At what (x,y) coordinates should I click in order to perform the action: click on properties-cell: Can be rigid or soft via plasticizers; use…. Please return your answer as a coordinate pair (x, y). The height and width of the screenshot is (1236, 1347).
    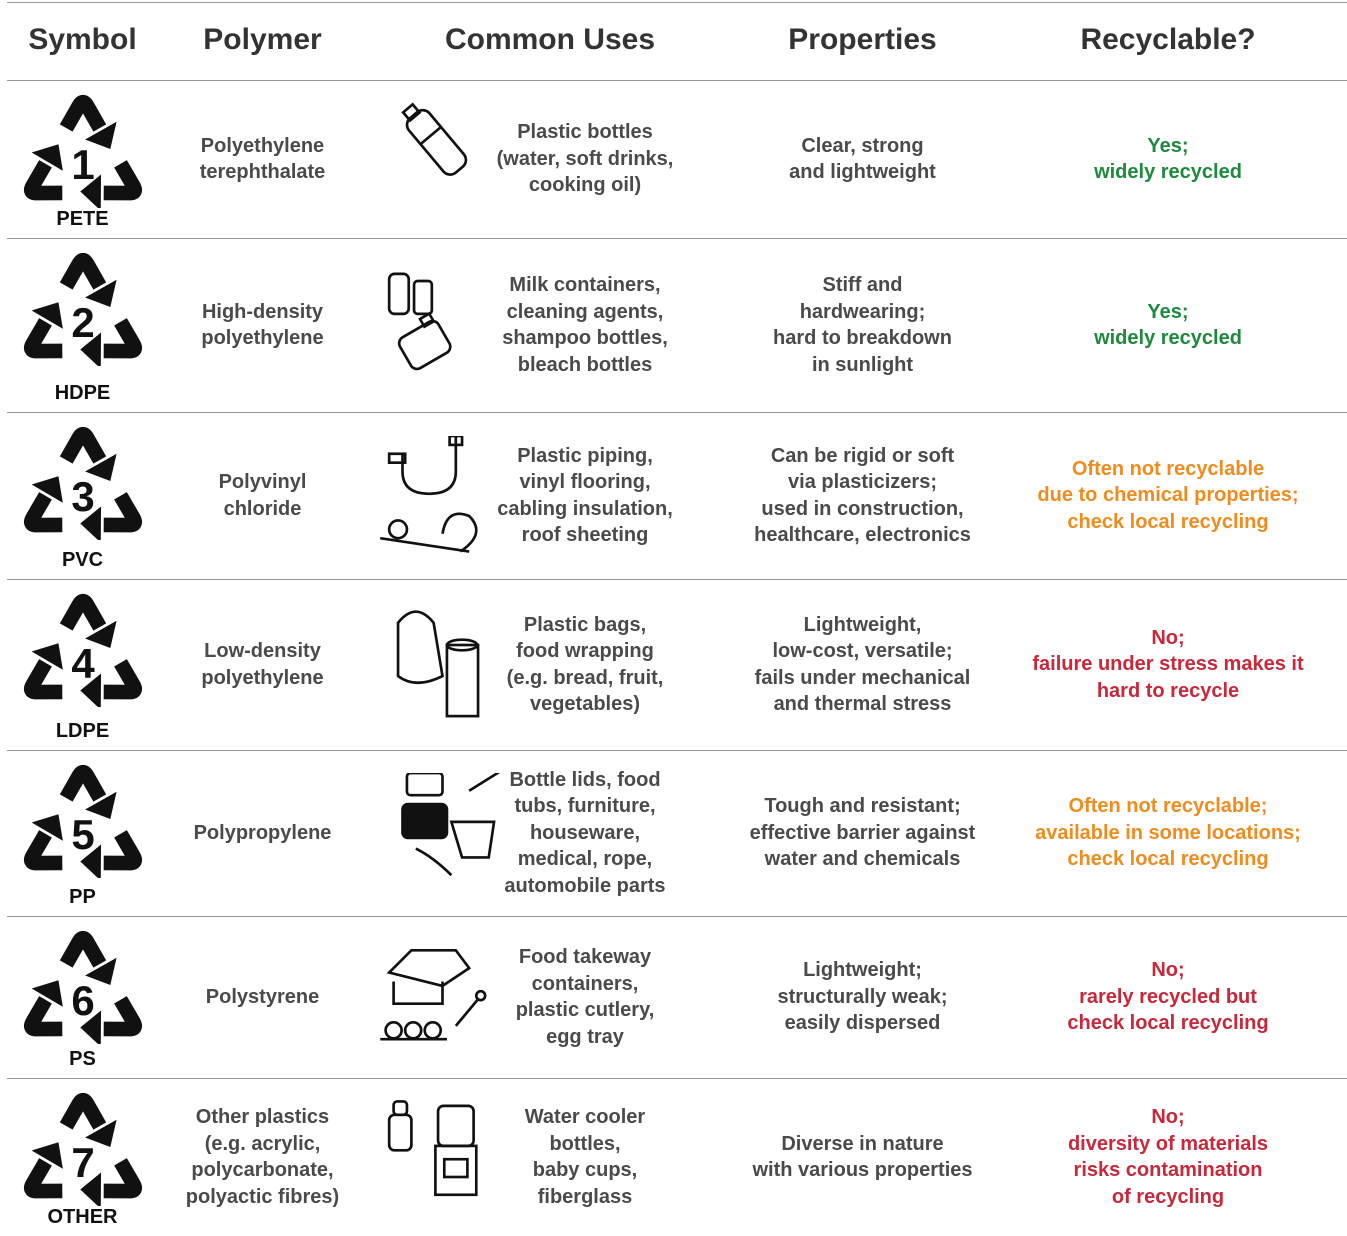
    Looking at the image, I should click on (862, 495).